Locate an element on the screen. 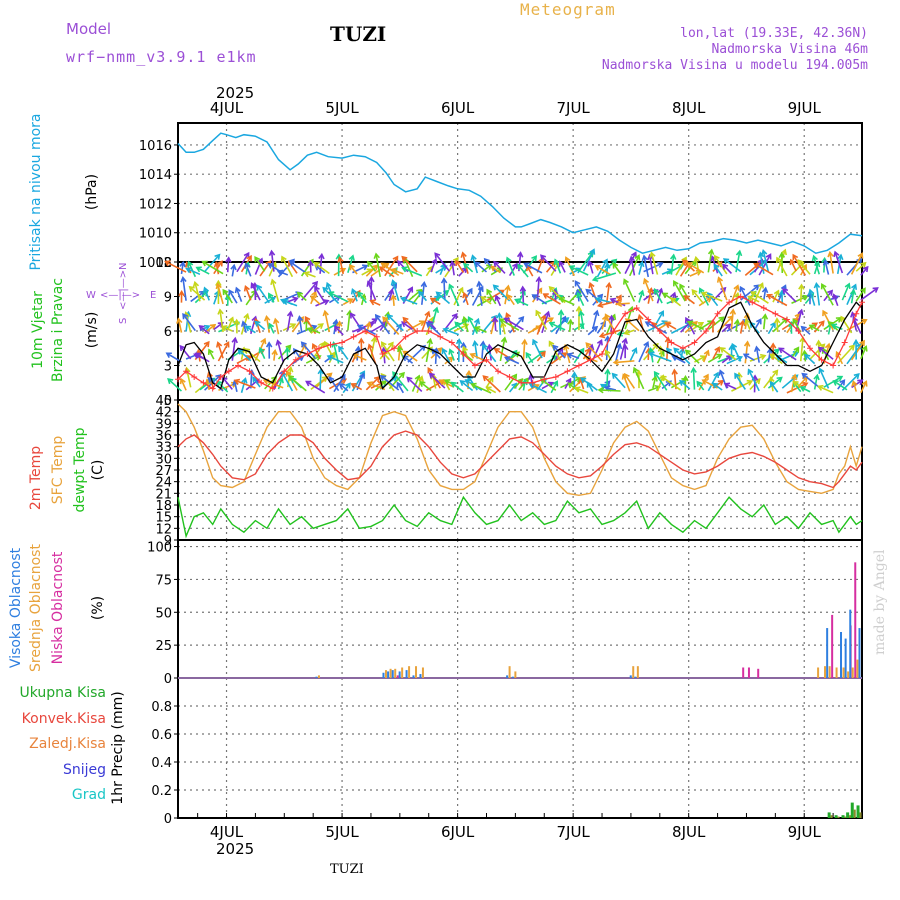 This screenshot has width=900, height=900. panel-pressure: 1016 1014 1012 1010 1008 is located at coordinates (501, 196).